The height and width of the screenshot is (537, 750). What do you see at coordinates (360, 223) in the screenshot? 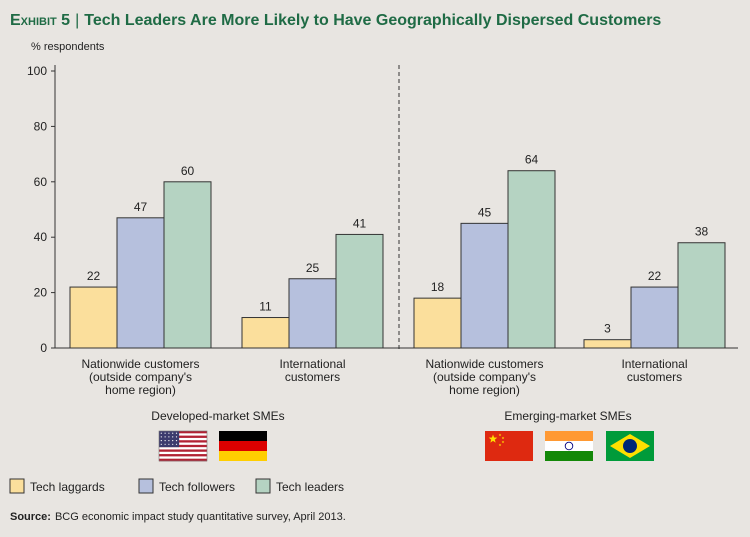
I see `bar-value-label: 41` at bounding box center [360, 223].